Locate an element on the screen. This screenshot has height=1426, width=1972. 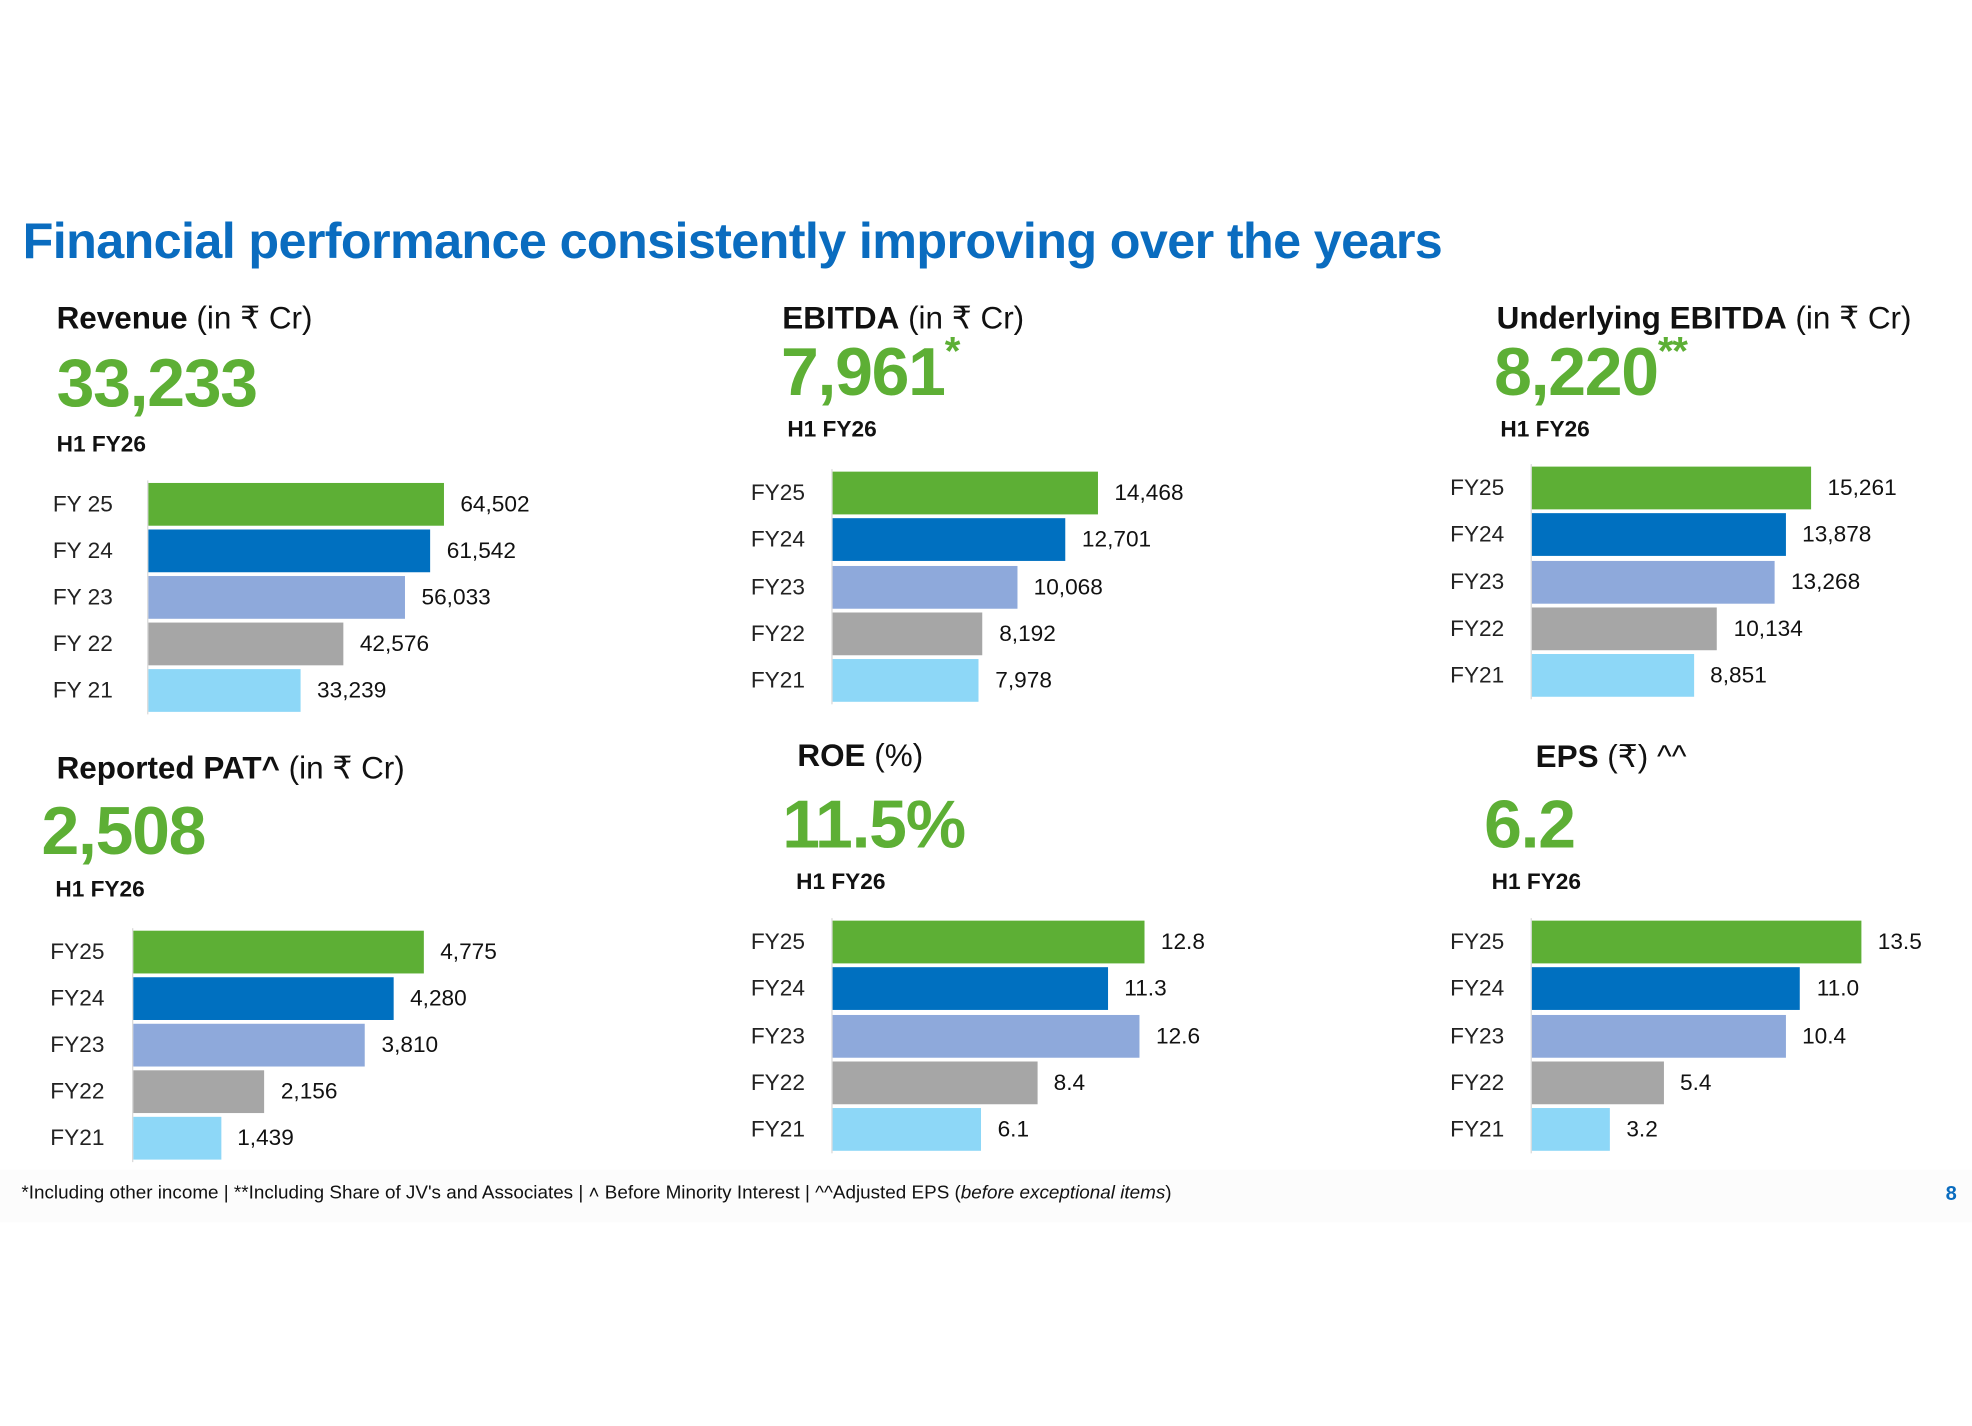
footer-band is located at coordinates (986, 1196).